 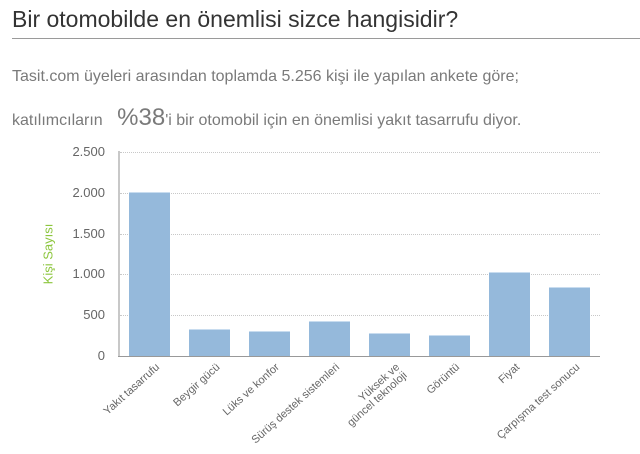 I want to click on x-tick-label: Yakıt tasarrufu, so click(x=132, y=389).